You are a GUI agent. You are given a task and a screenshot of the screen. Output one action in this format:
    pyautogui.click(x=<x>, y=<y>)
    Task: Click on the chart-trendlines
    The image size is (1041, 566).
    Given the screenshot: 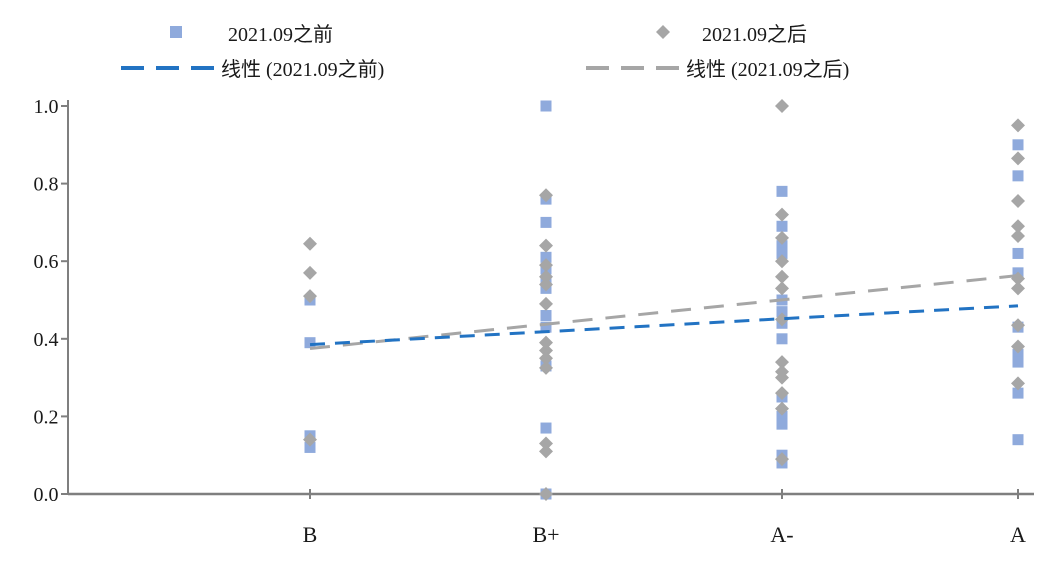 What is the action you would take?
    pyautogui.click(x=670, y=311)
    